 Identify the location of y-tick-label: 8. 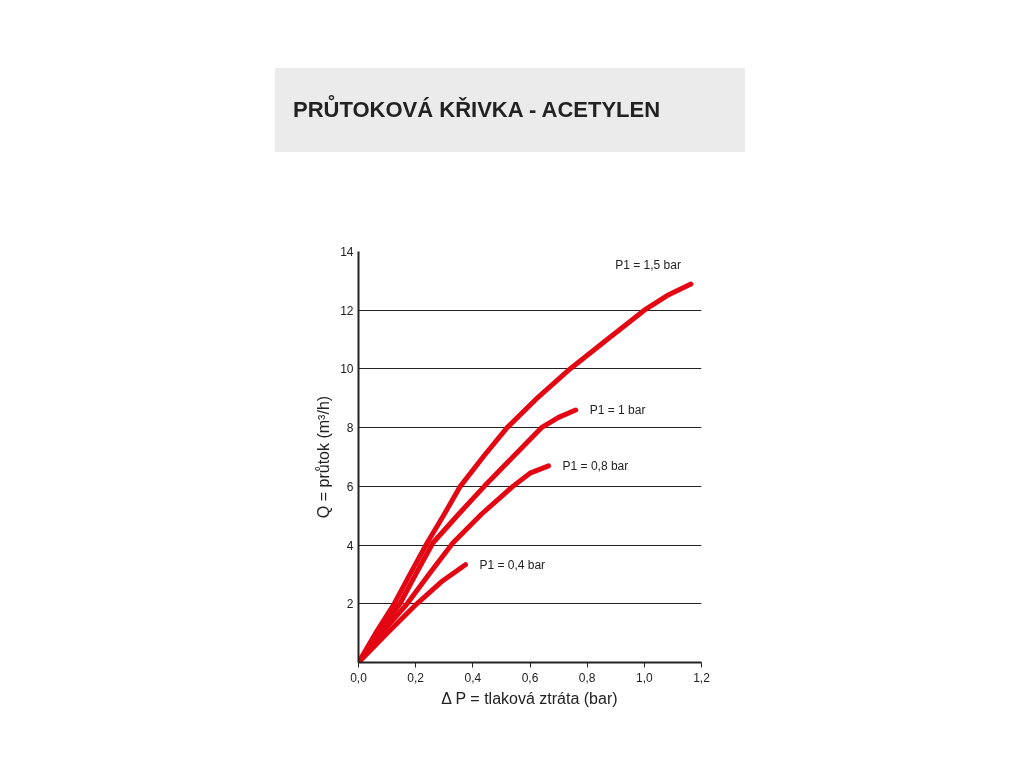
(350, 428).